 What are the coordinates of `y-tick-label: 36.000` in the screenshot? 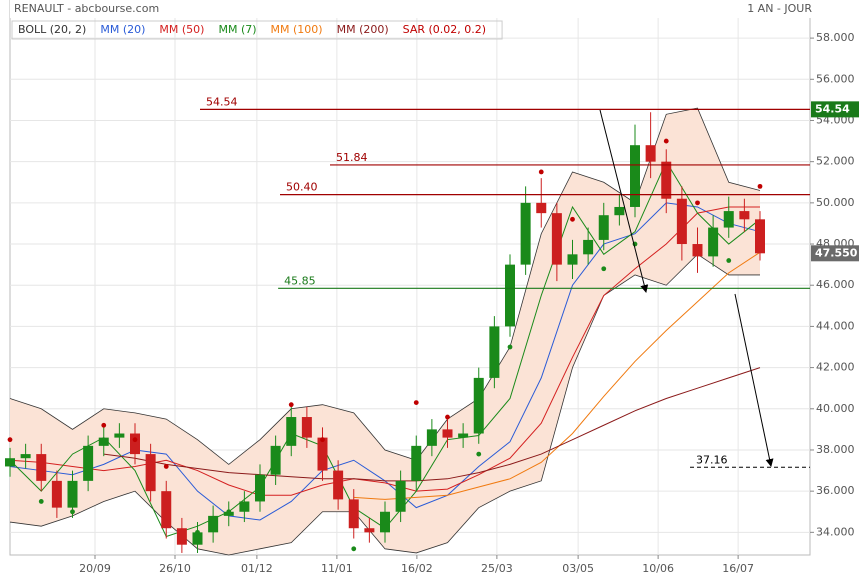 It's located at (835, 490).